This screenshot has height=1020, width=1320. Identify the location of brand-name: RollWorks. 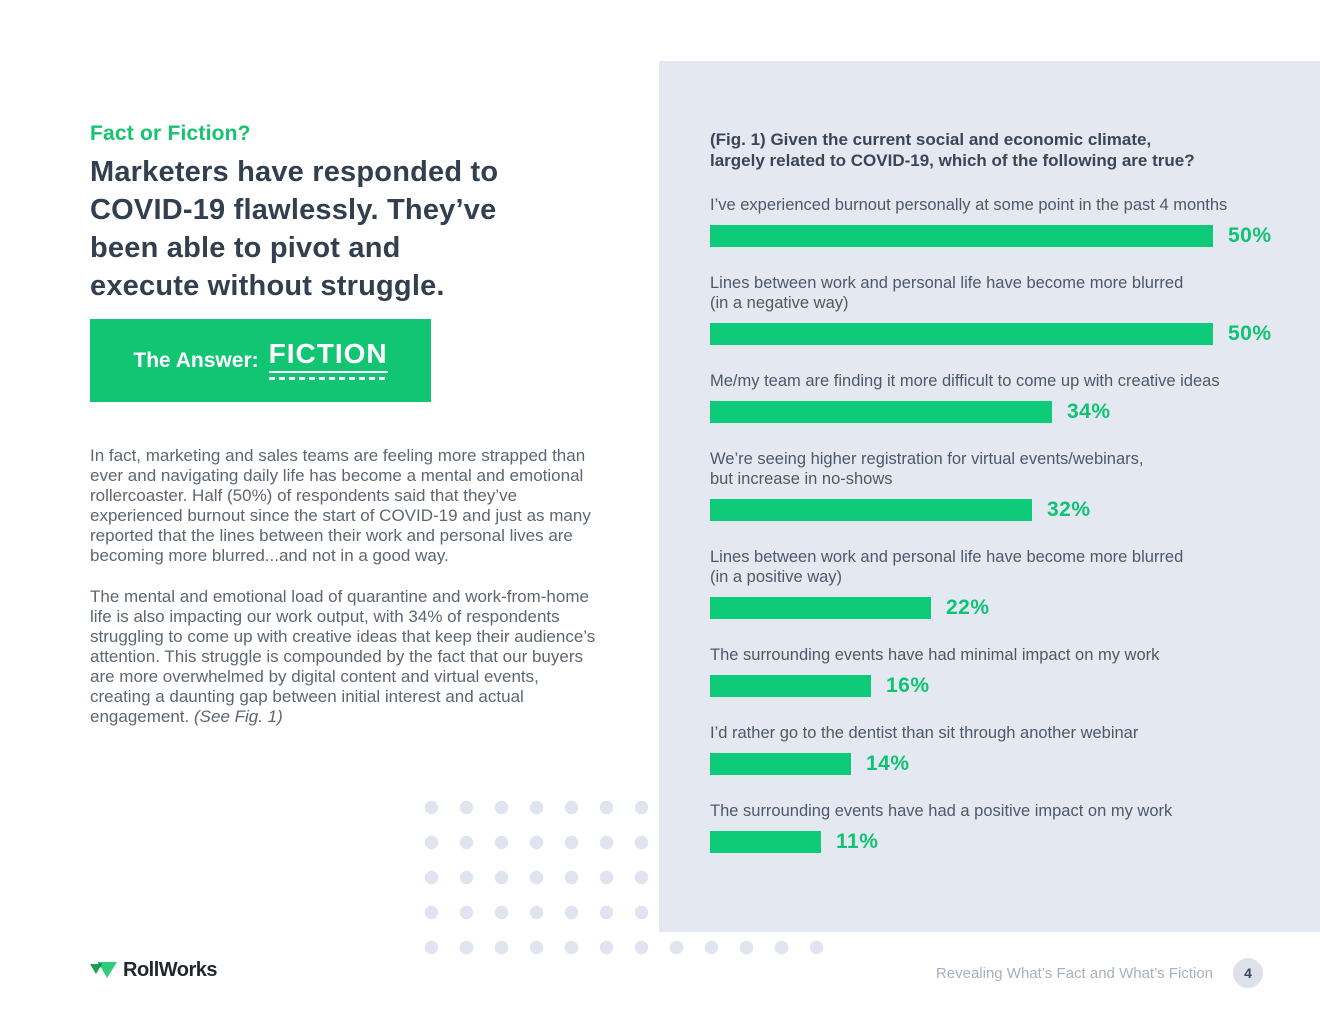
(170, 970).